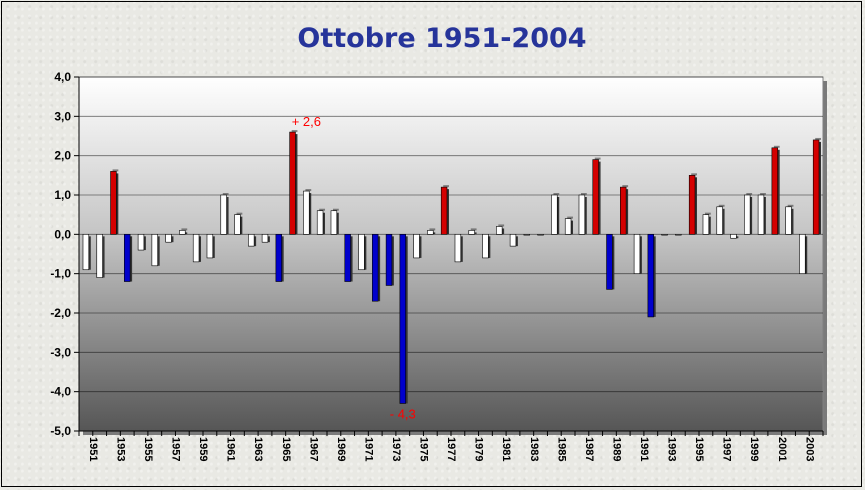  Describe the element at coordinates (616, 449) in the screenshot. I see `x-tick-label: 1989` at that location.